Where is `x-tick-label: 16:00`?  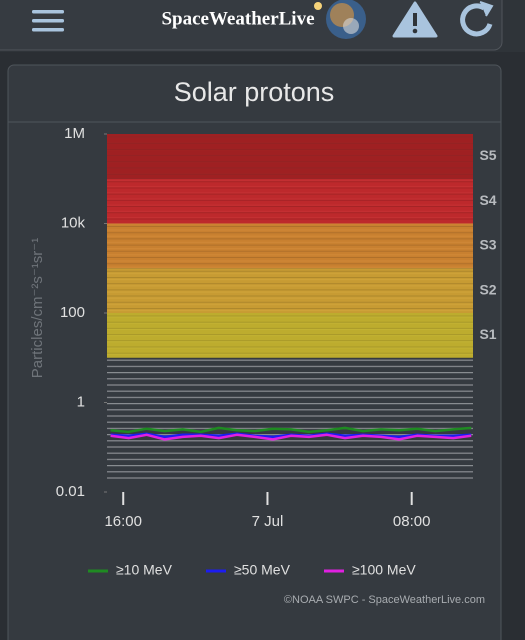 x-tick-label: 16:00 is located at coordinates (123, 521).